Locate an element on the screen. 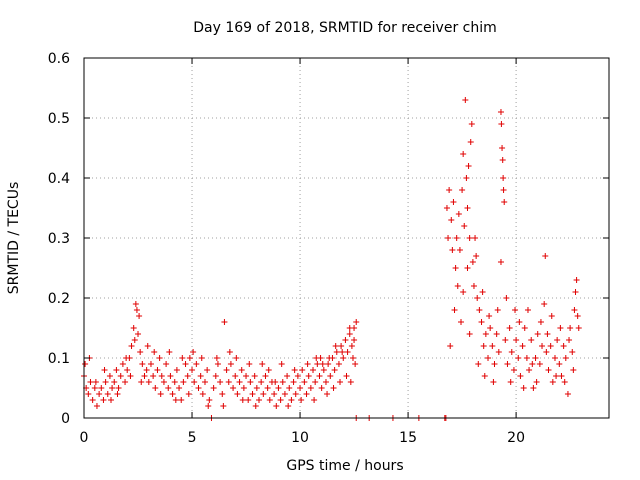 The image size is (640, 480). y-tick-label: 0.3 is located at coordinates (59, 239).